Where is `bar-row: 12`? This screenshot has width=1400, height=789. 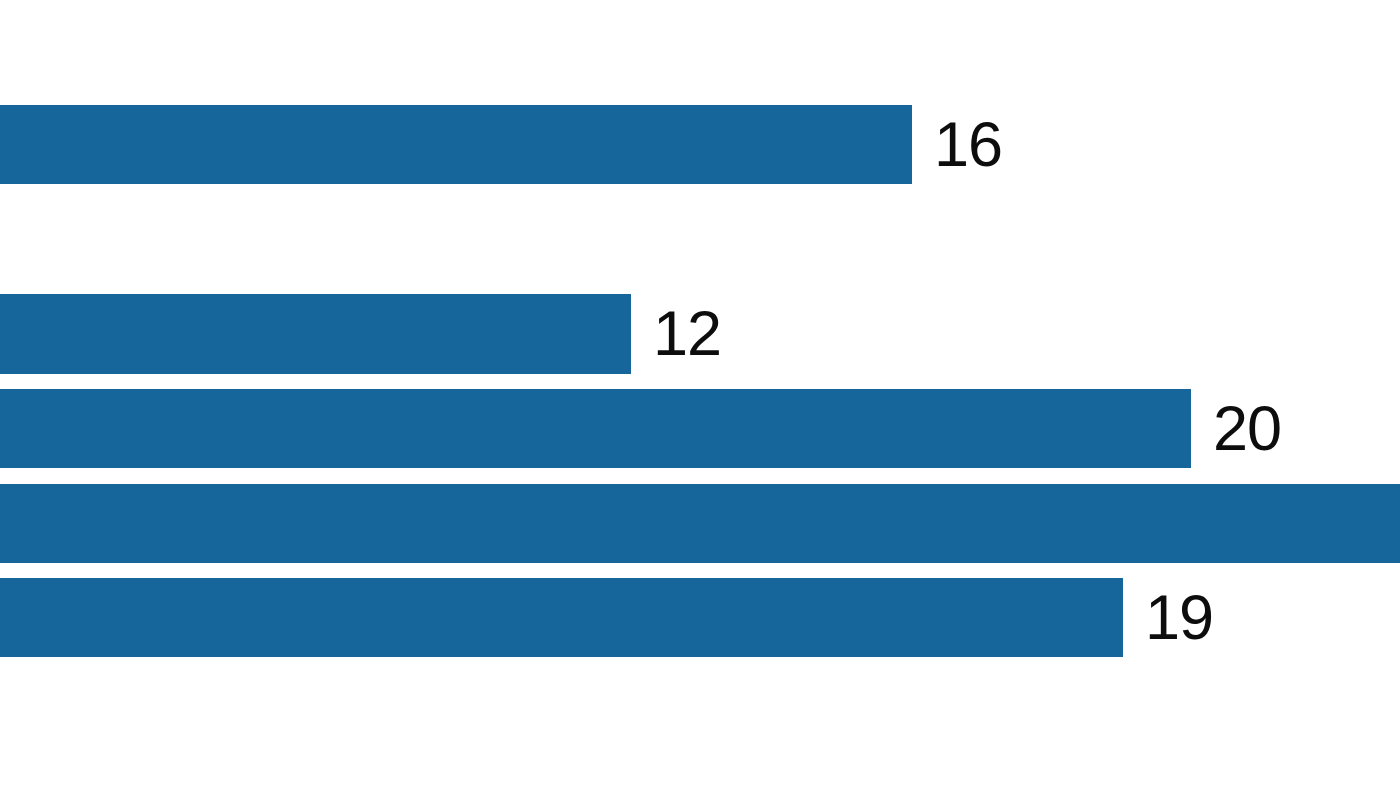 bar-row: 12 is located at coordinates (700, 334).